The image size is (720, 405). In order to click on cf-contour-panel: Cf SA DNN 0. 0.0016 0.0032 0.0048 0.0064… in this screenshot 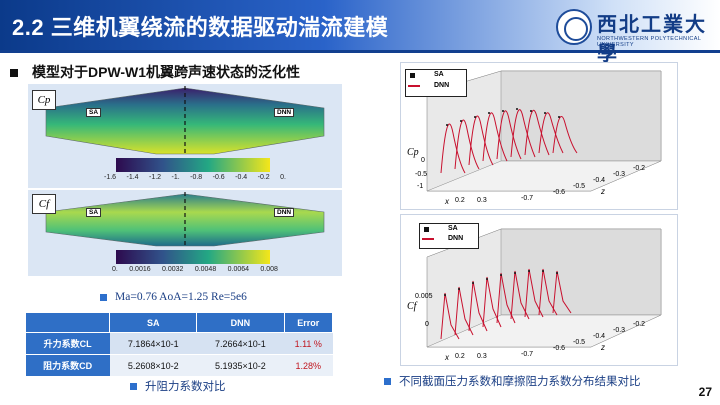, I will do `click(185, 233)`.